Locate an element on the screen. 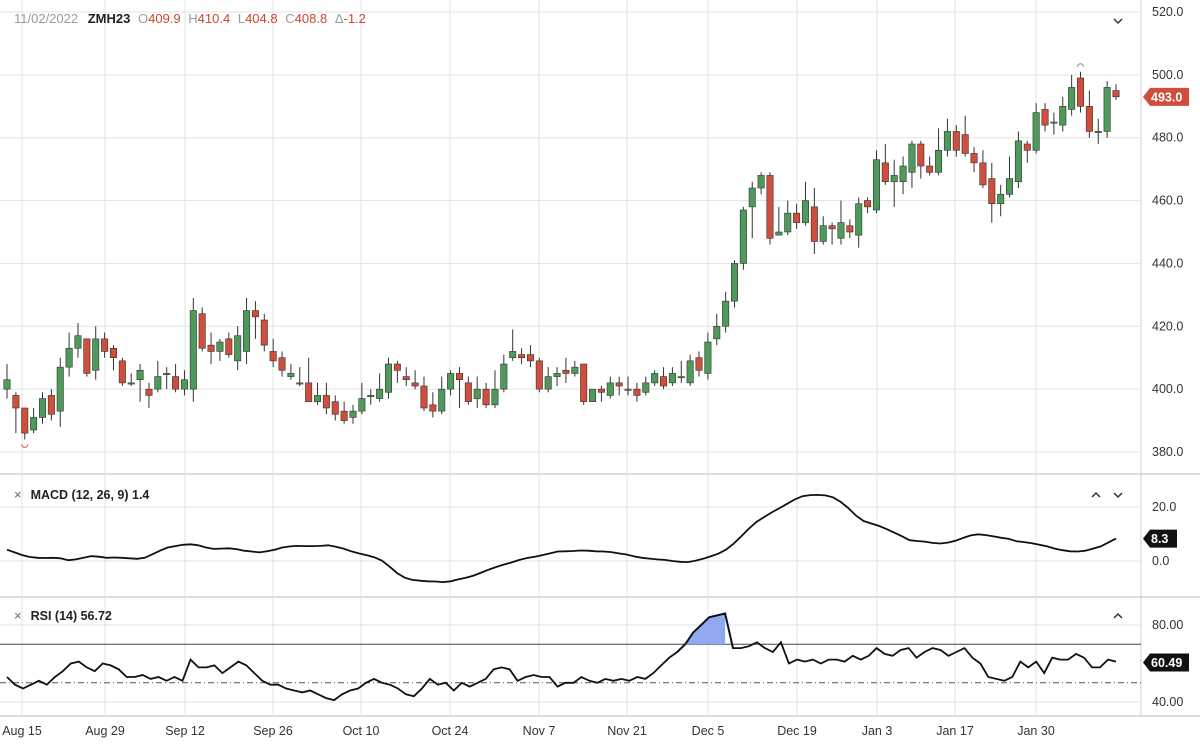 This screenshot has height=754, width=1200. high-value: 410.4 is located at coordinates (214, 18).